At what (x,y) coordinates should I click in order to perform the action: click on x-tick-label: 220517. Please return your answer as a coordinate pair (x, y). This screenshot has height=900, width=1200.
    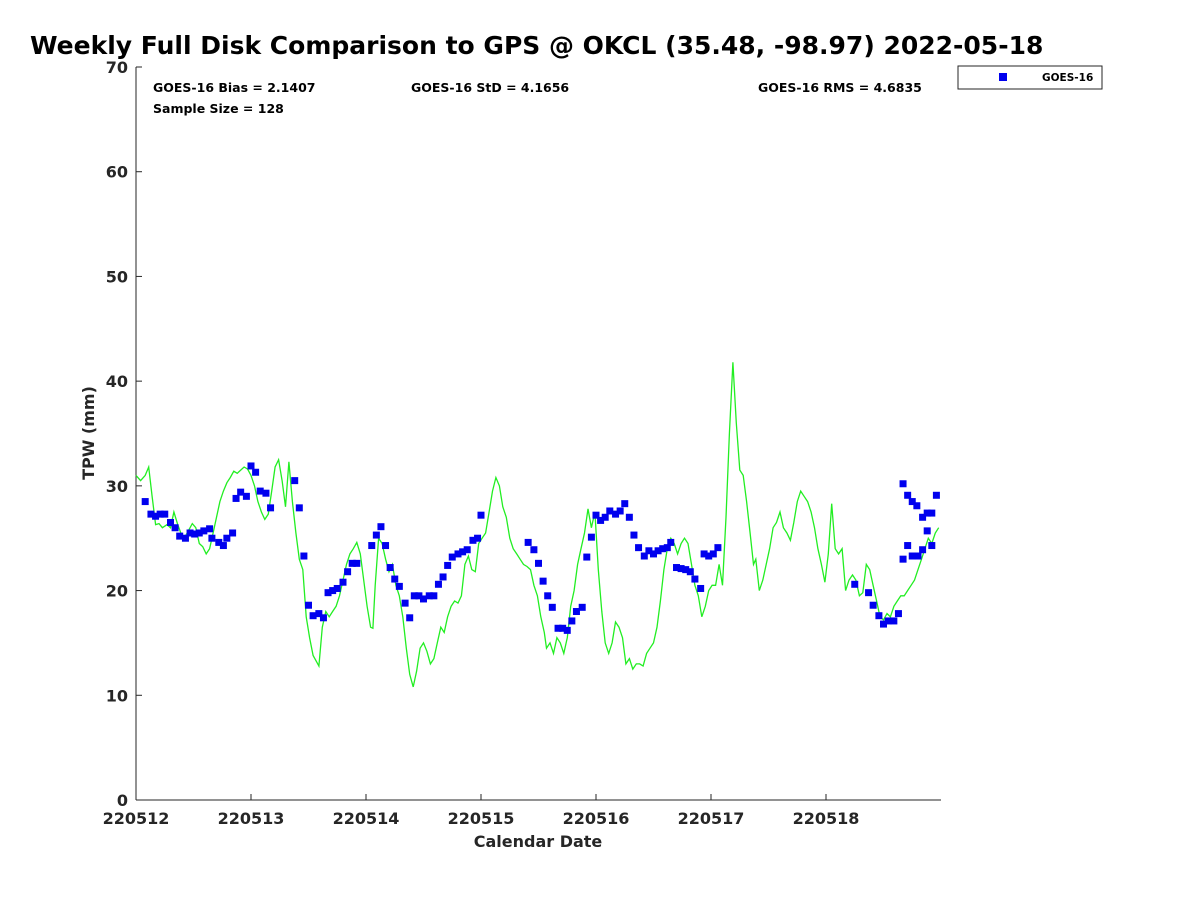
    Looking at the image, I should click on (711, 818).